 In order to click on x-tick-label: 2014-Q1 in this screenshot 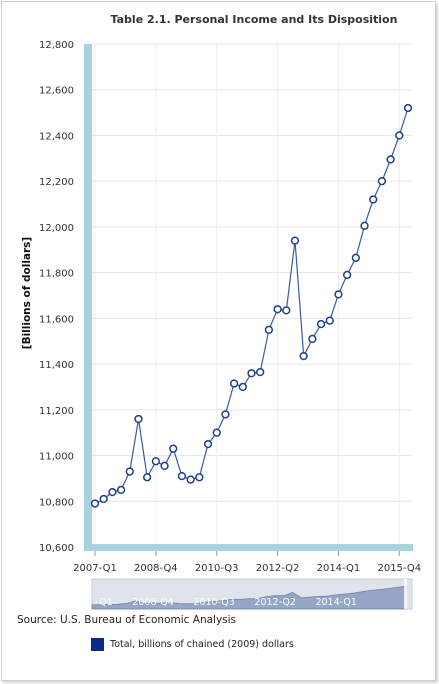, I will do `click(339, 568)`.